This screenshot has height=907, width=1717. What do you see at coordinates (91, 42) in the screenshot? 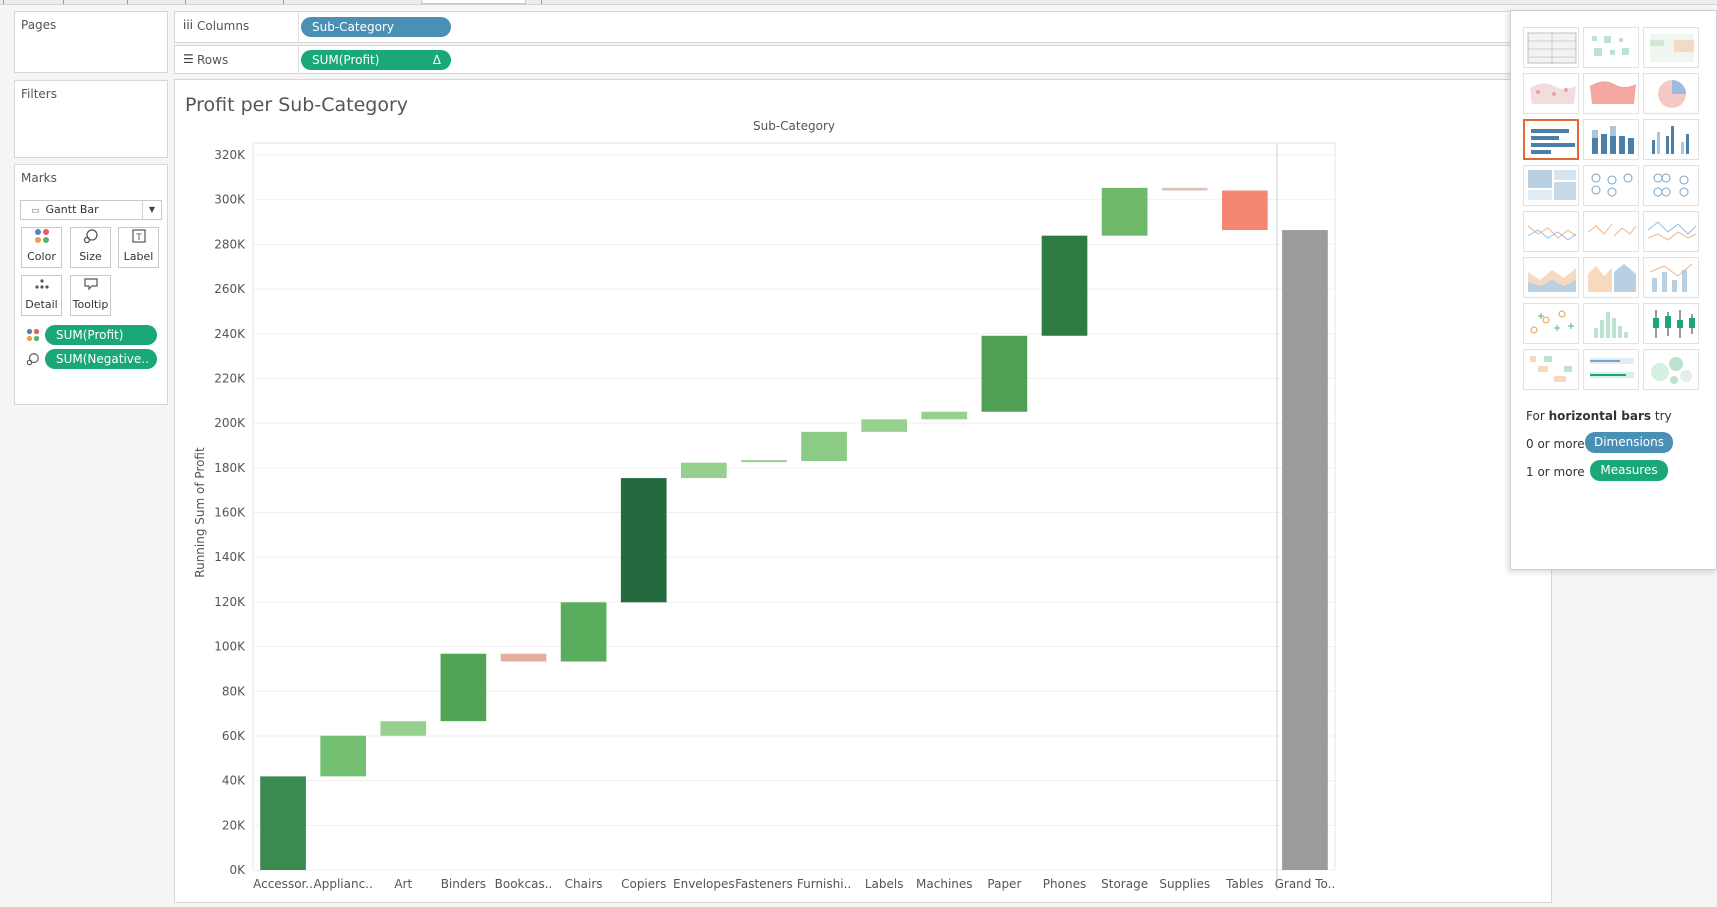
I see `pages-card: Pages` at bounding box center [91, 42].